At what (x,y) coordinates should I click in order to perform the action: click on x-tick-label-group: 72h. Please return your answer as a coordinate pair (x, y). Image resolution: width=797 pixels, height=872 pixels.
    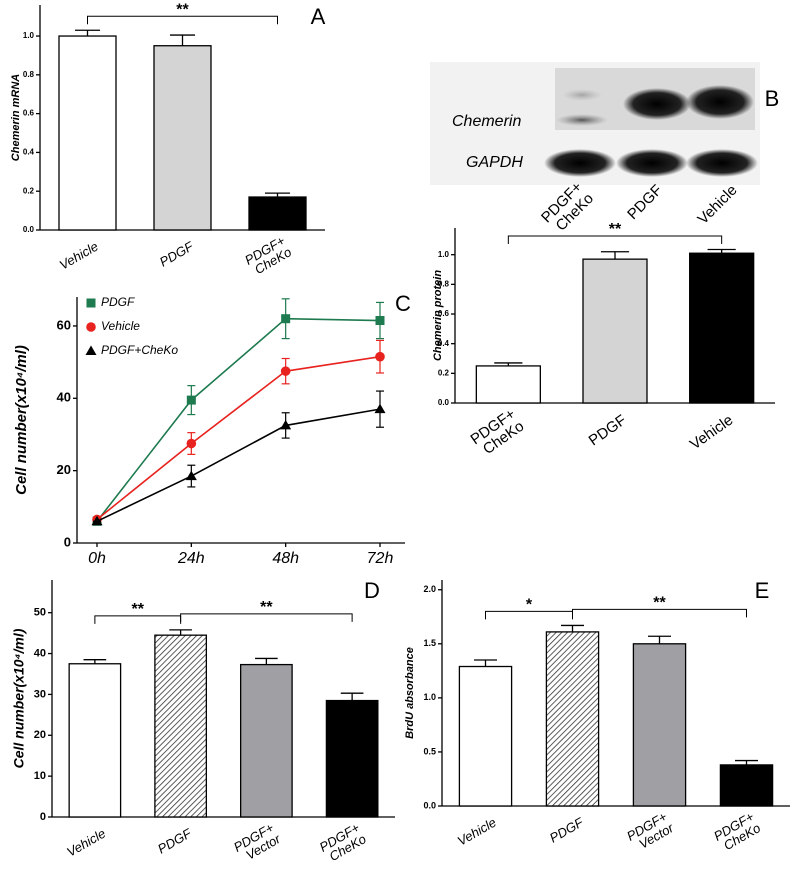
    Looking at the image, I should click on (380, 558).